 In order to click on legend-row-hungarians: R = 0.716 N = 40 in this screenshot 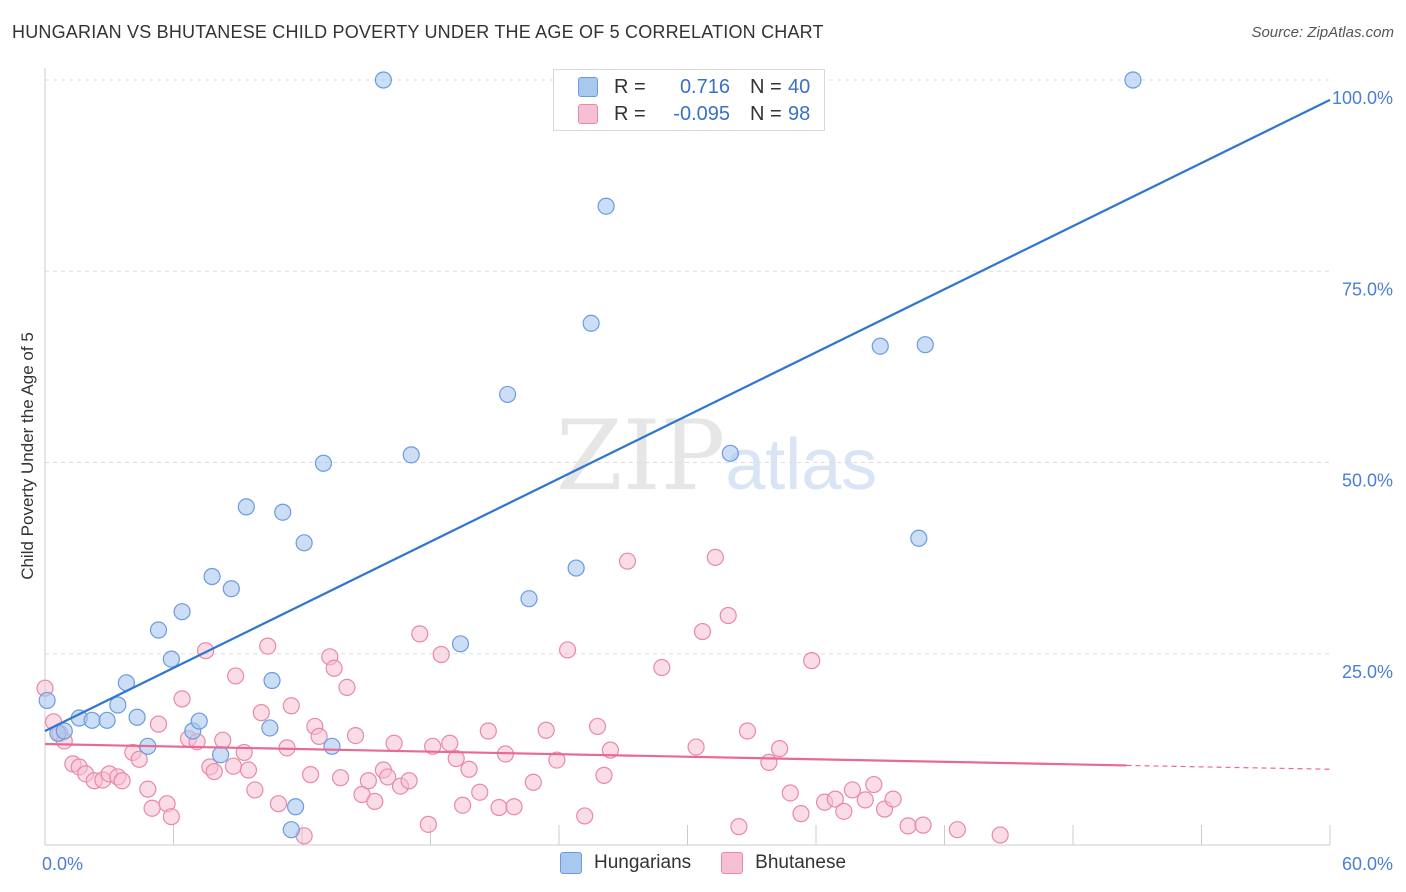, I will do `click(694, 87)`.